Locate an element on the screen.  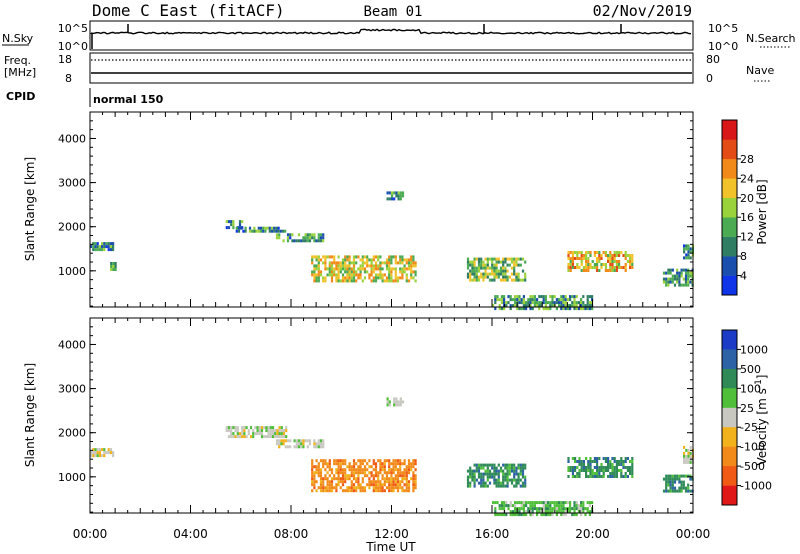
velocity-ytick-label: 1000 is located at coordinates (72, 477).